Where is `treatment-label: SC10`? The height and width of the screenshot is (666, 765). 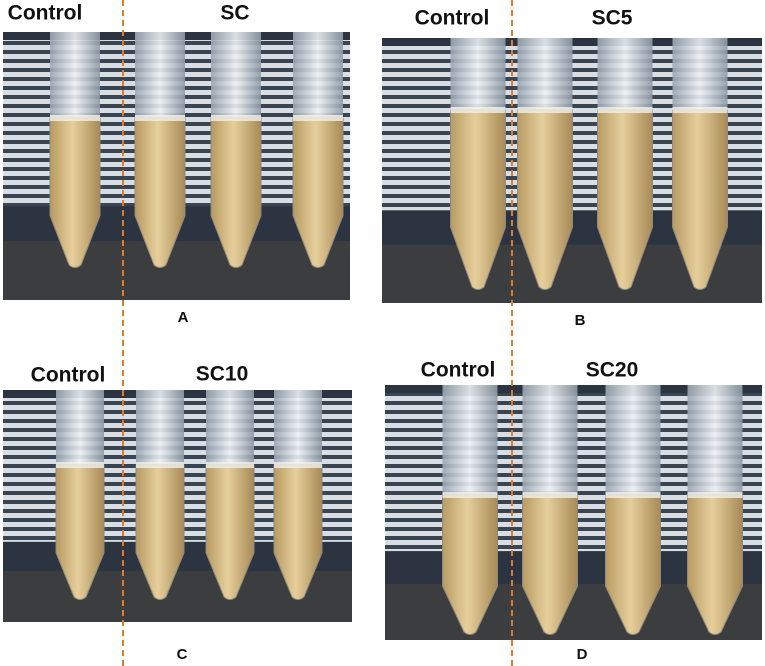 treatment-label: SC10 is located at coordinates (222, 374).